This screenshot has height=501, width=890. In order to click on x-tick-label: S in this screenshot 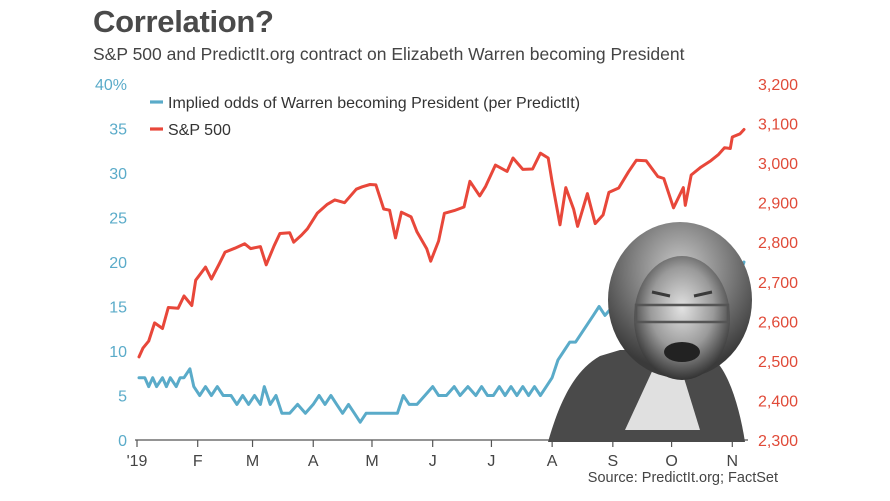, I will do `click(613, 461)`.